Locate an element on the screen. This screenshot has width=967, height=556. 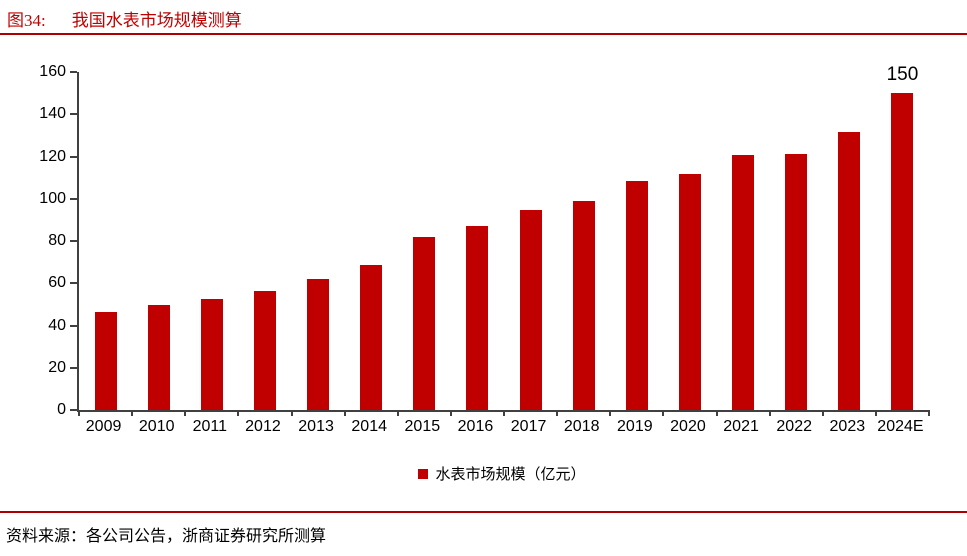
y-axis-tick-label: 40 is located at coordinates (57, 325).